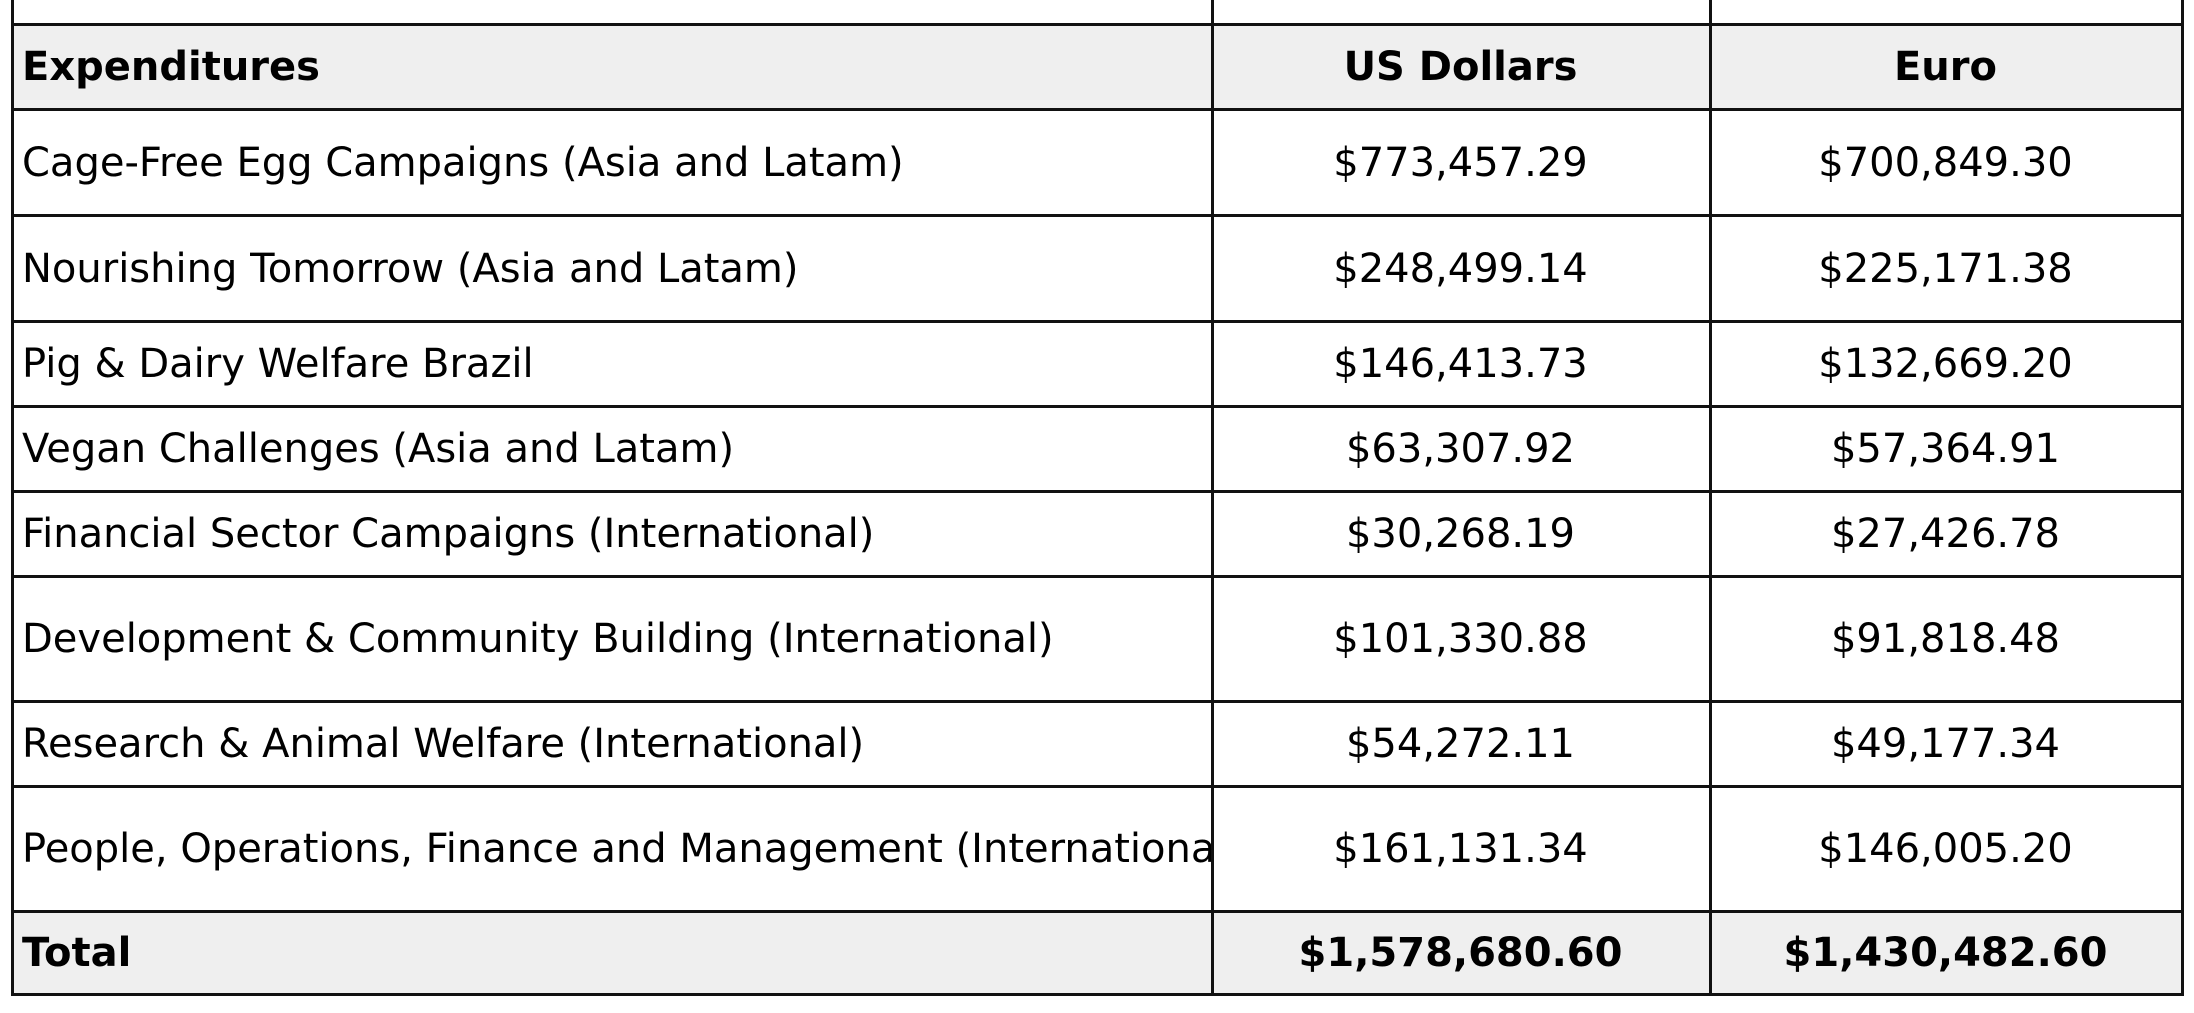 The image size is (2194, 1013). I want to click on table-top-edge-row, so click(1097, 13).